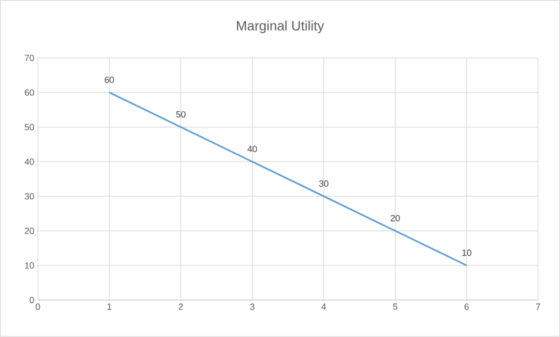 This screenshot has width=560, height=337. Describe the element at coordinates (252, 307) in the screenshot. I see `x-tick-label: 3` at that location.